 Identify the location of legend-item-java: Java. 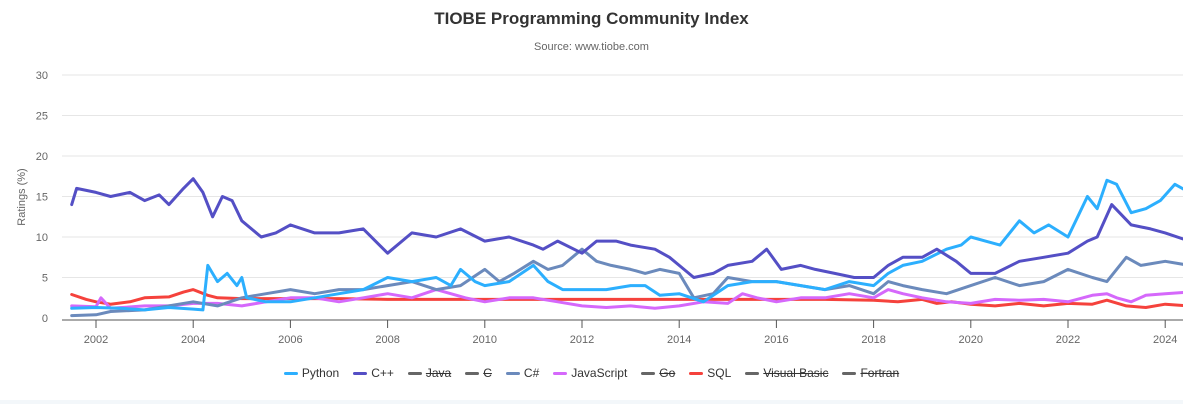
(429, 373).